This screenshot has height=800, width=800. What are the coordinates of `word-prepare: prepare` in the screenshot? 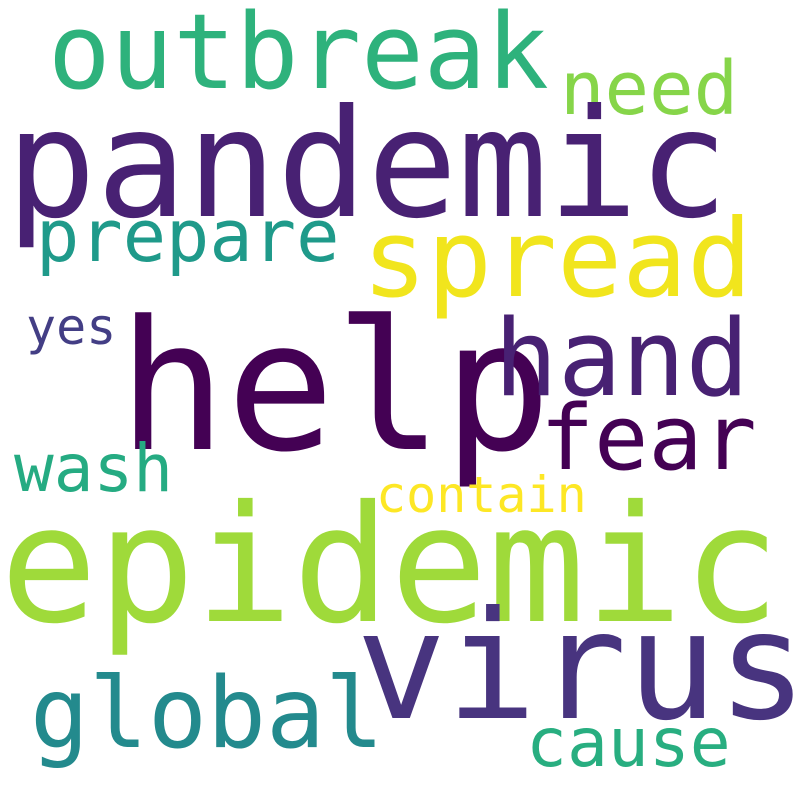 It's located at (188, 236).